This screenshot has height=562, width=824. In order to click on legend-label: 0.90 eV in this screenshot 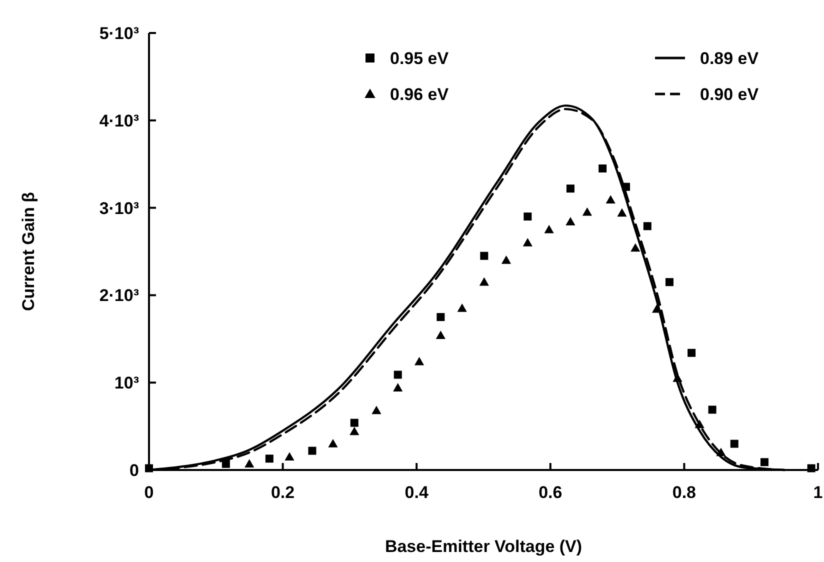, I will do `click(730, 94)`.